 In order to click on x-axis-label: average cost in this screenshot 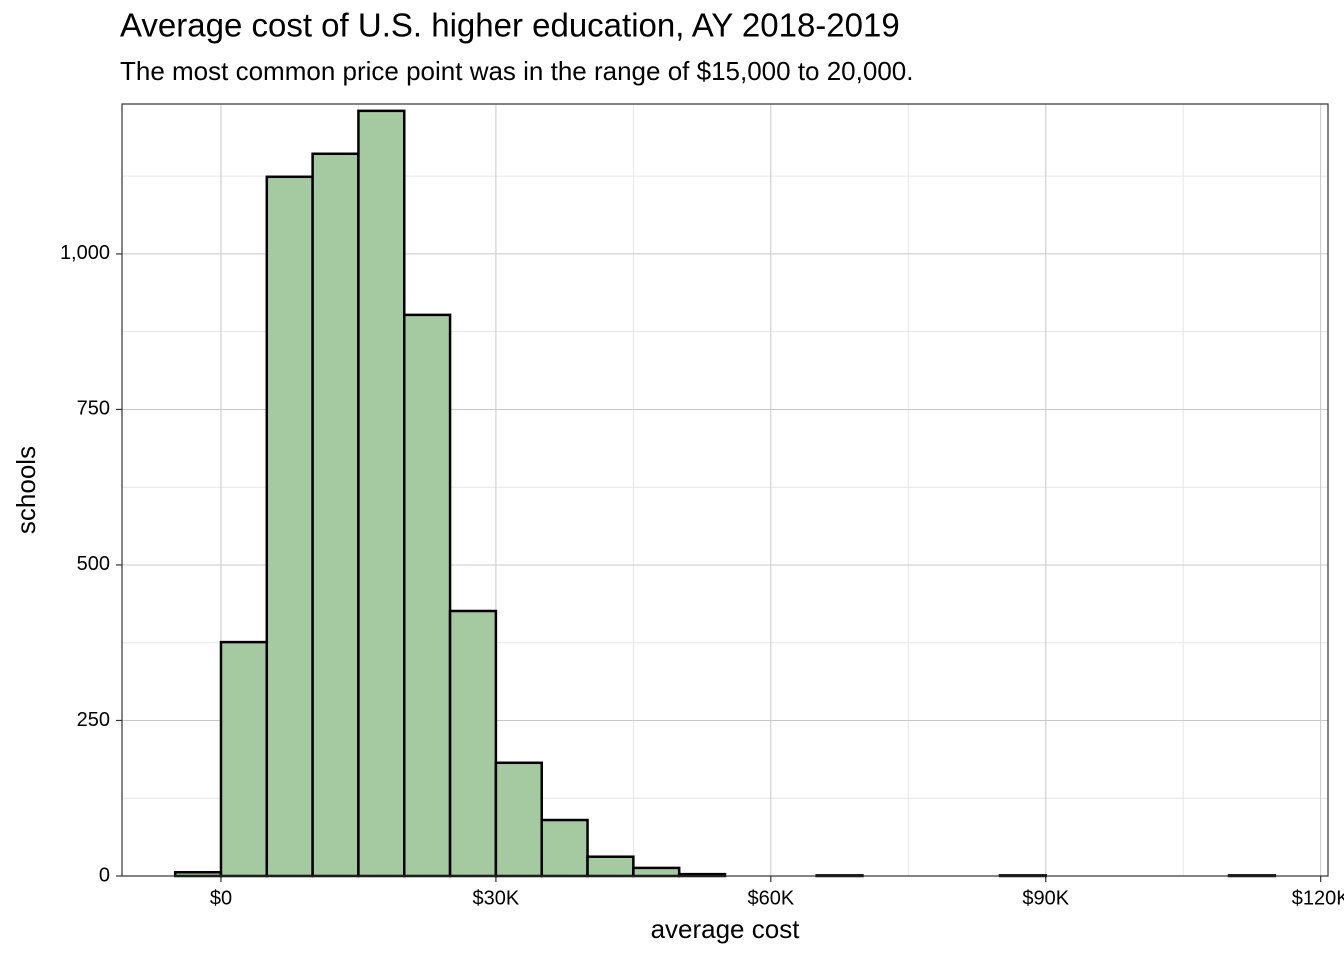, I will do `click(726, 929)`.